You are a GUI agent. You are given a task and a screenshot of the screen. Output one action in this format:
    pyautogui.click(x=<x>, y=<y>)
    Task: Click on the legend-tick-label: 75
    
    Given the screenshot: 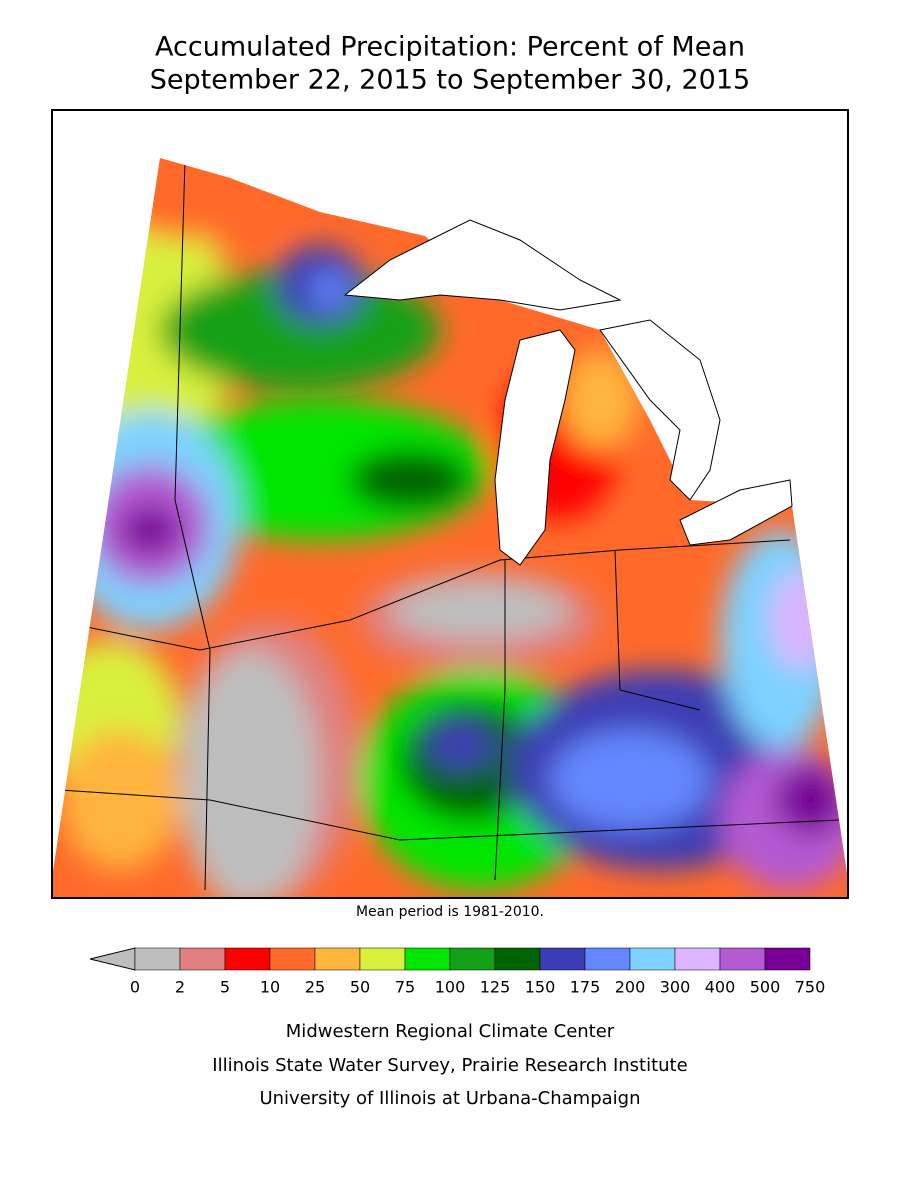 What is the action you would take?
    pyautogui.click(x=405, y=987)
    